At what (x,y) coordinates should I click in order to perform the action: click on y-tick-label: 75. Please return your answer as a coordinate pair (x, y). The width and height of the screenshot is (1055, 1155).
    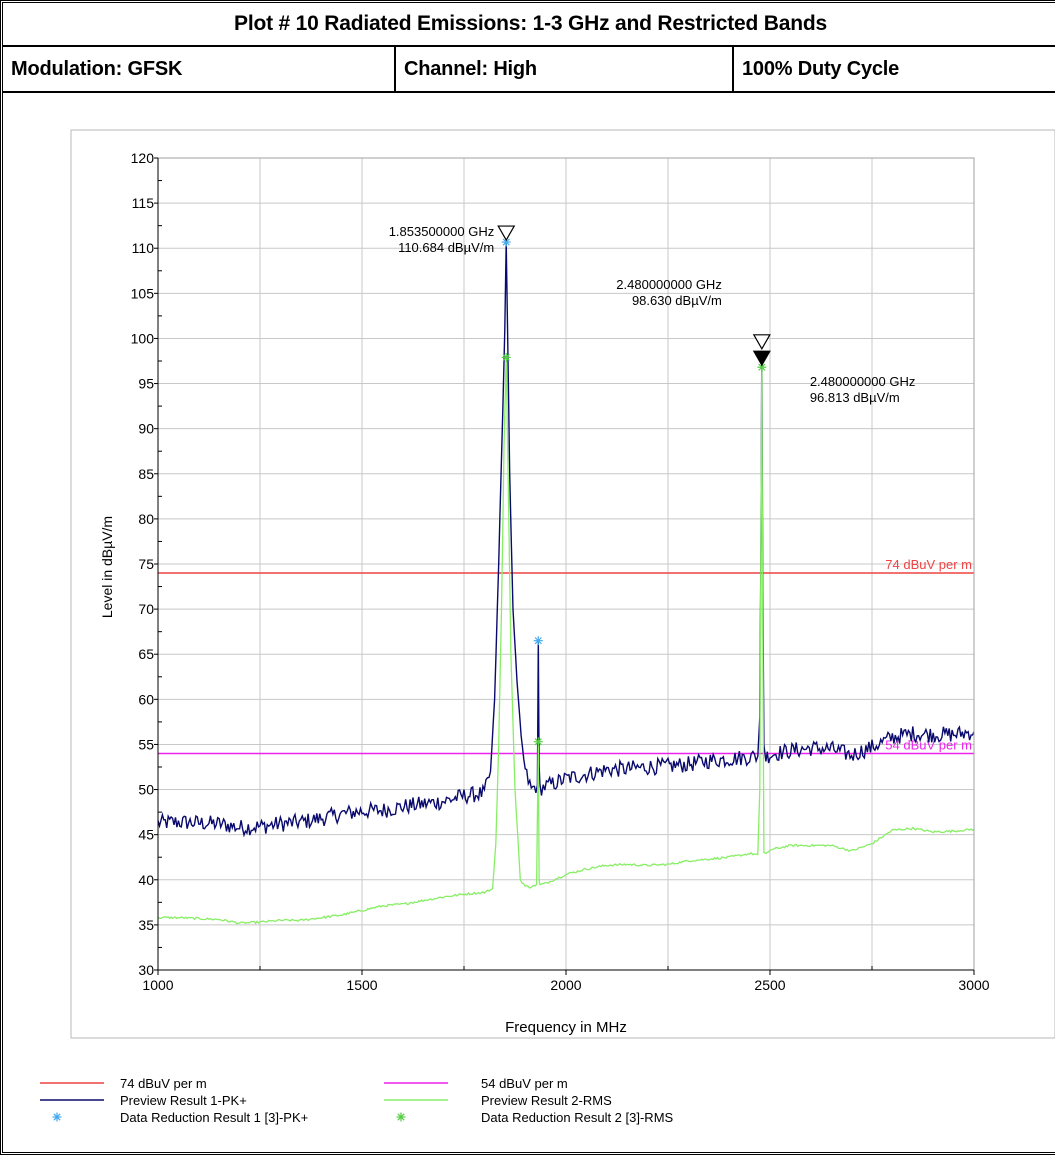
    Looking at the image, I should click on (146, 564).